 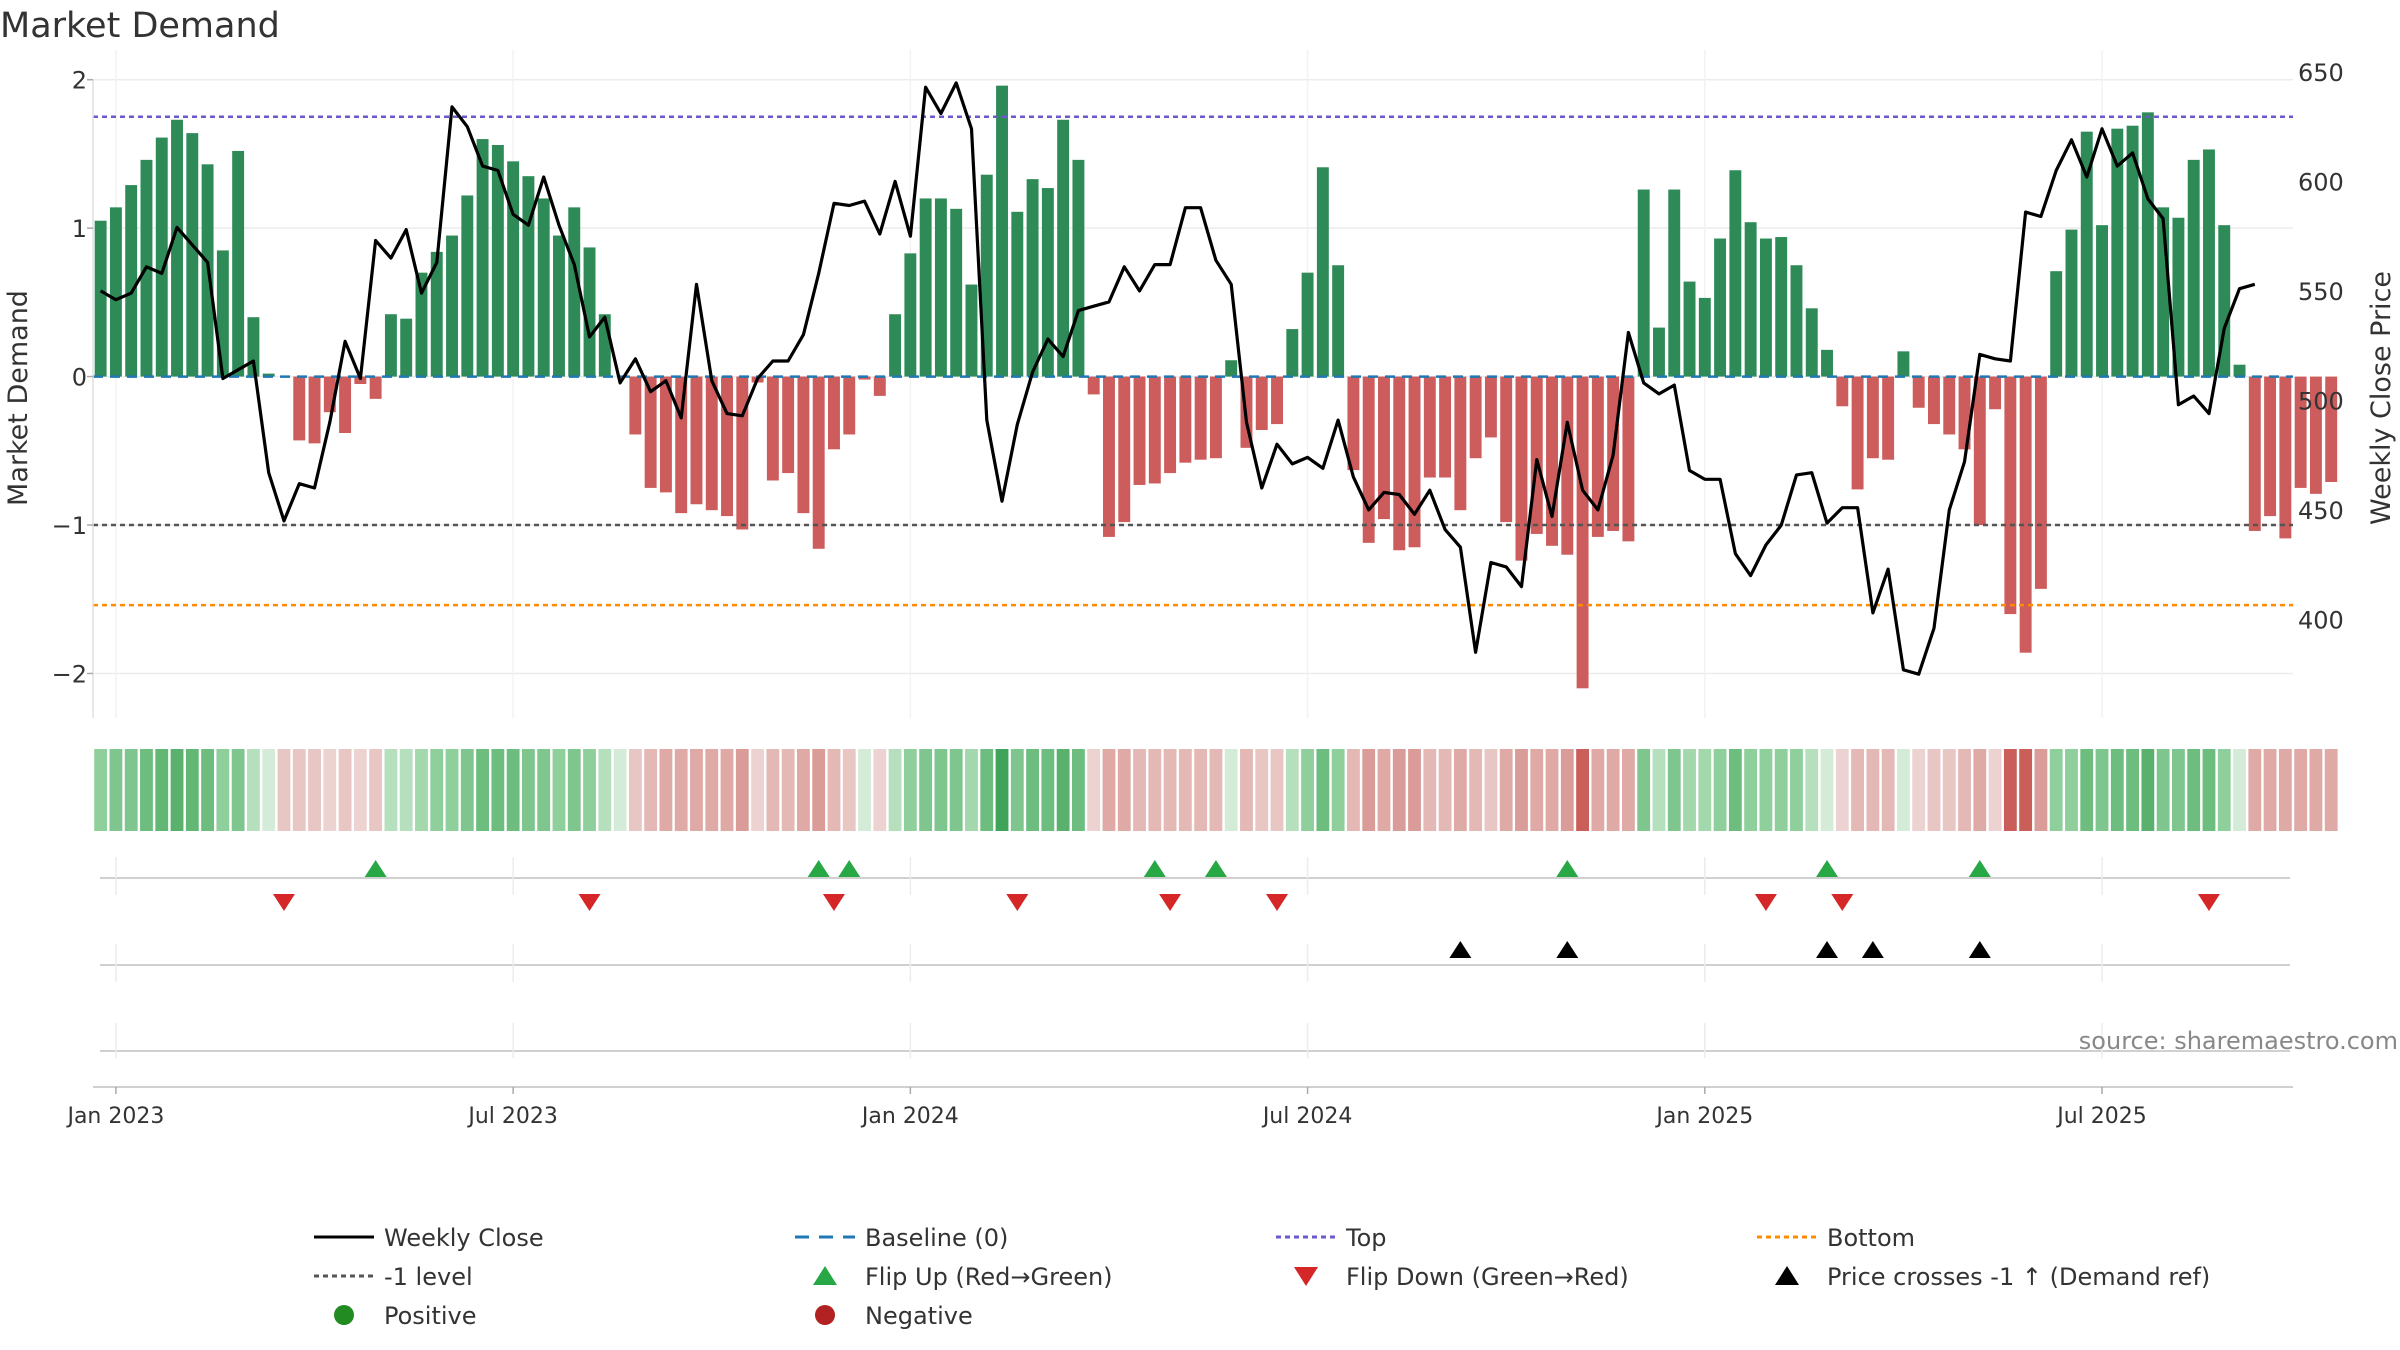 What do you see at coordinates (1567, 868) in the screenshot?
I see `flip-up-marker` at bounding box center [1567, 868].